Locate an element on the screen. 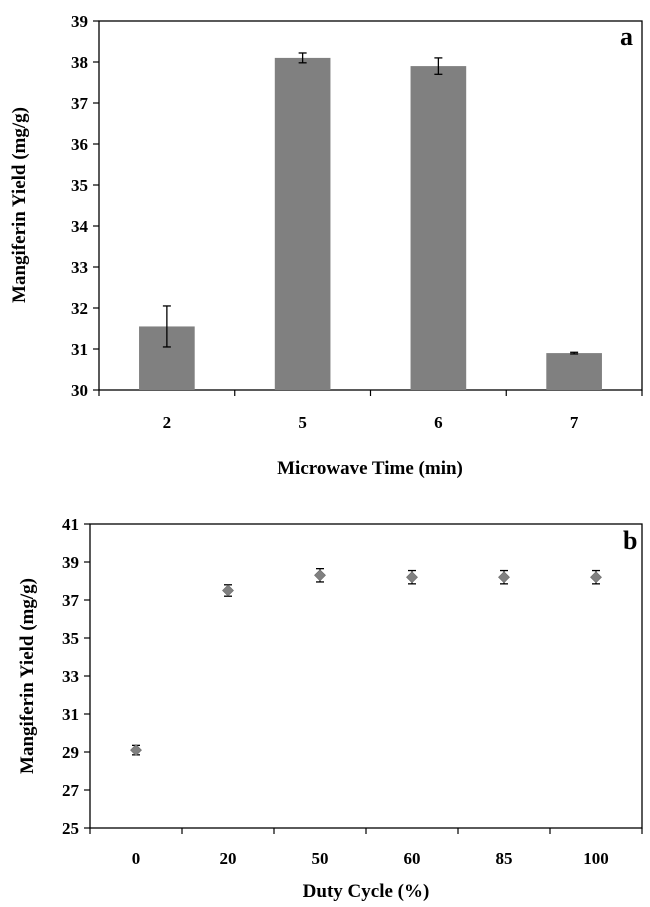 The width and height of the screenshot is (650, 907). y-axis-title-a: Mangiferin Yield (mg/g) is located at coordinates (19, 205).